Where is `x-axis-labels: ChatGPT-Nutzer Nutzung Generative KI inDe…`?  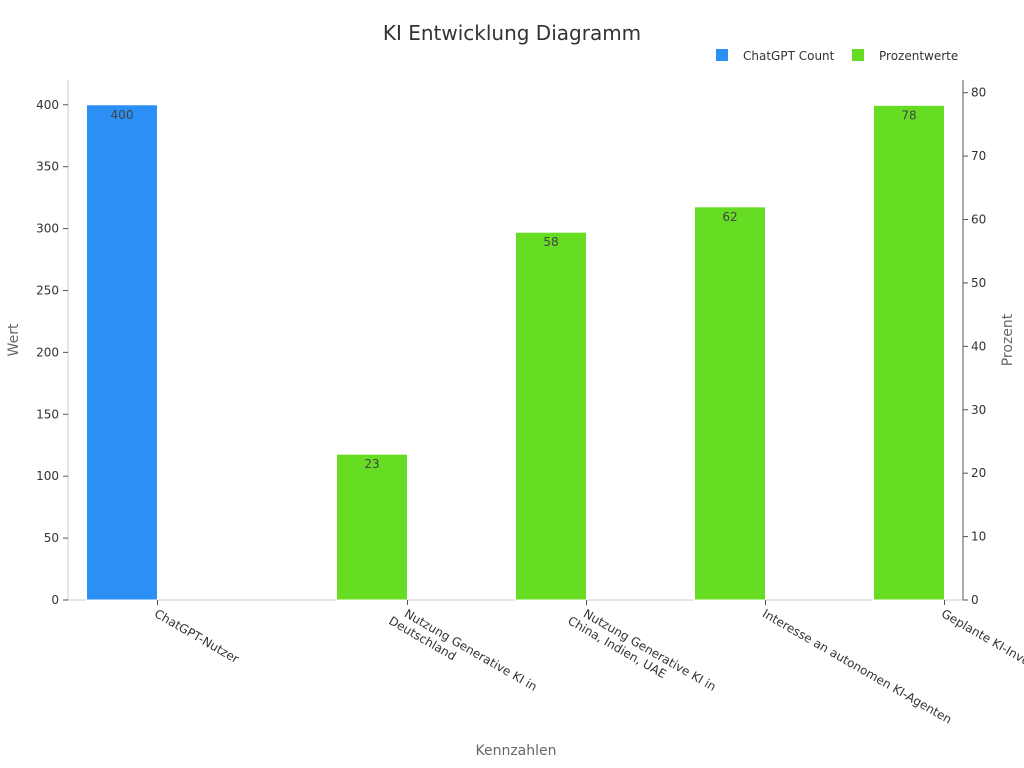
x-axis-labels: ChatGPT-Nutzer Nutzung Generative KI inDe… is located at coordinates (588, 663).